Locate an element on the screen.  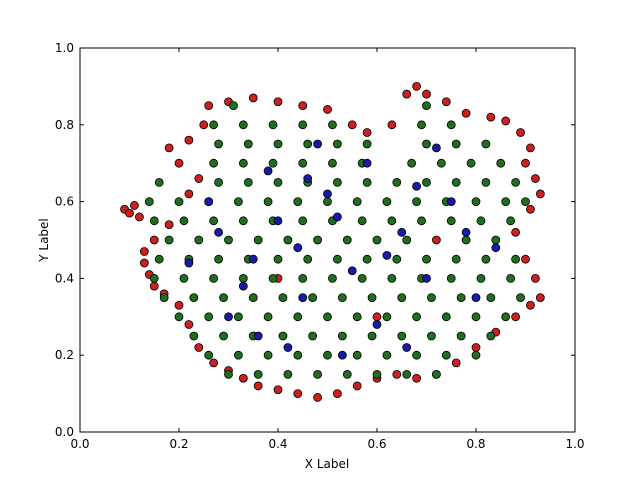
x-tick-label: 0.6 is located at coordinates (376, 444).